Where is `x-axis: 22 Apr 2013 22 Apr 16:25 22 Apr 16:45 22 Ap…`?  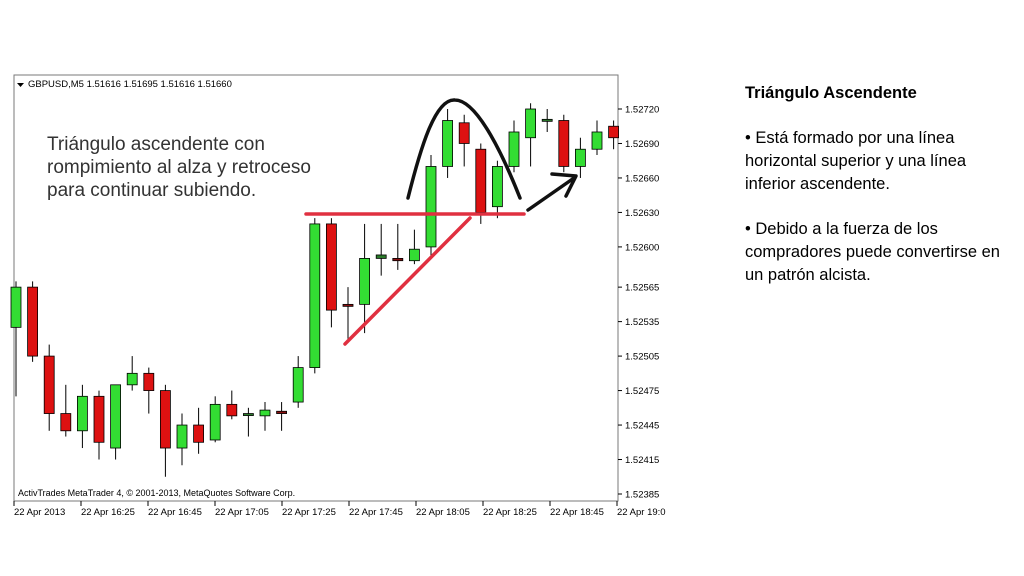 x-axis: 22 Apr 2013 22 Apr 16:25 22 Apr 16:45 22 Ap… is located at coordinates (339, 509).